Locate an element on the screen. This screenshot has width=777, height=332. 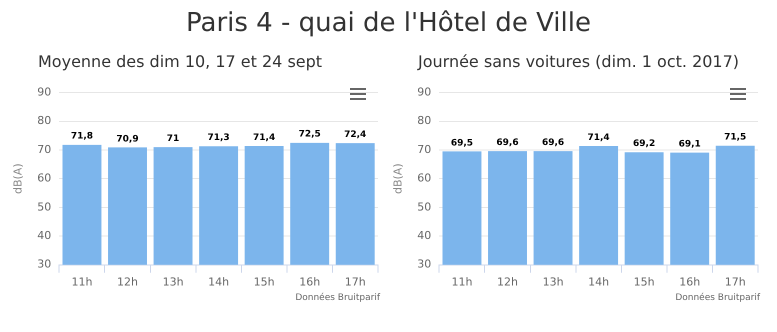
chart-title: Paris 4 - quai de l'Hôtel de Ville is located at coordinates (388, 24).